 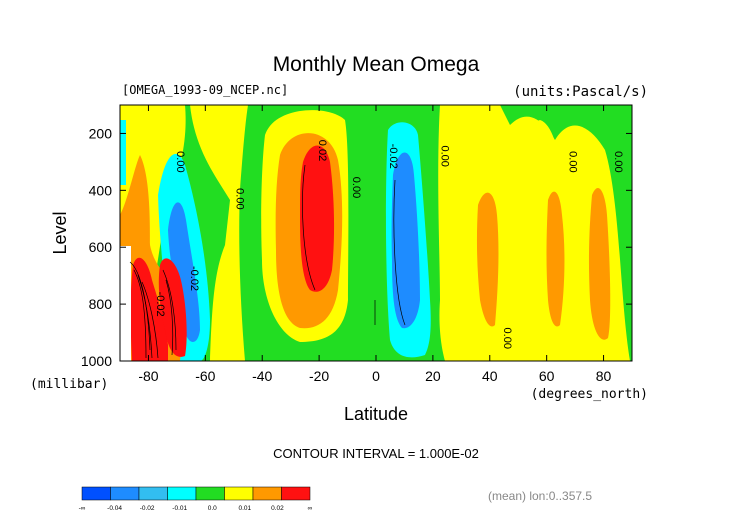 What do you see at coordinates (604, 376) in the screenshot?
I see `x-tick-label: 80` at bounding box center [604, 376].